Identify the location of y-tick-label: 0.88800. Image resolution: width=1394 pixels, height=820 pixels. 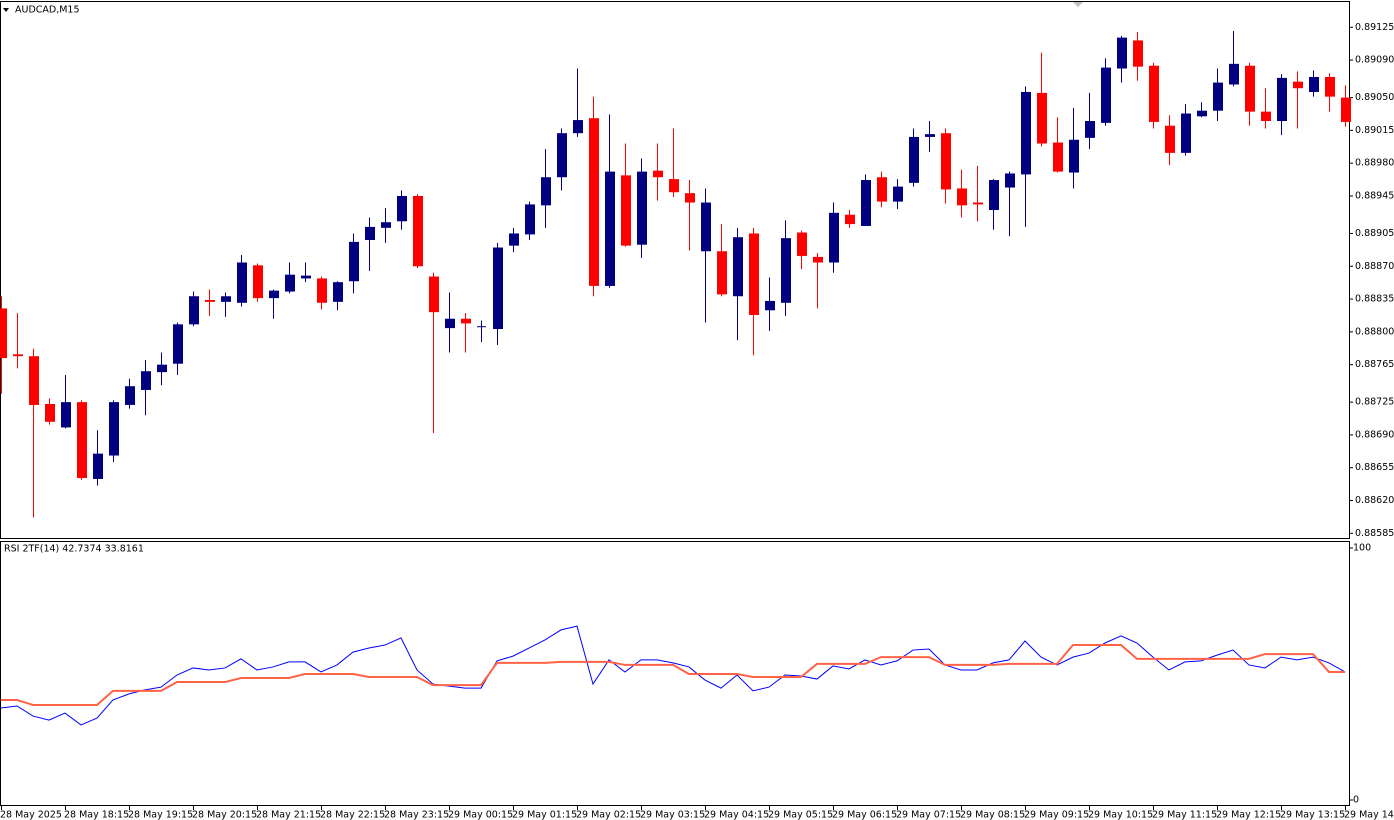
(1374, 331).